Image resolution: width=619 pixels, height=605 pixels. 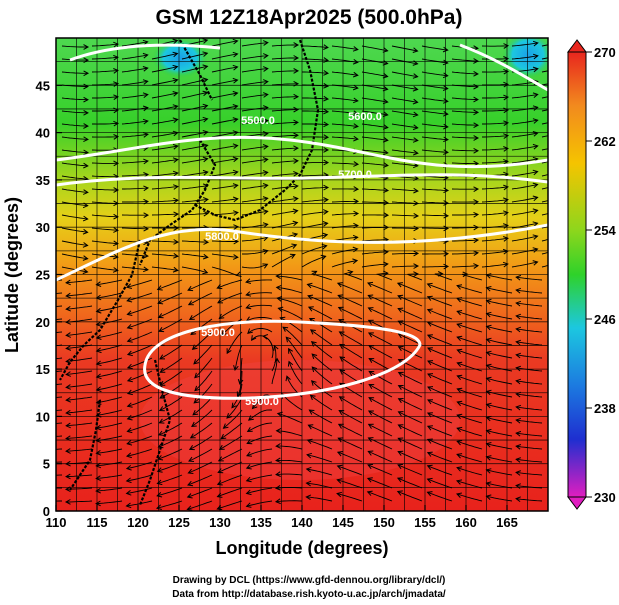 I want to click on y-tick-label: 10, so click(x=43, y=416).